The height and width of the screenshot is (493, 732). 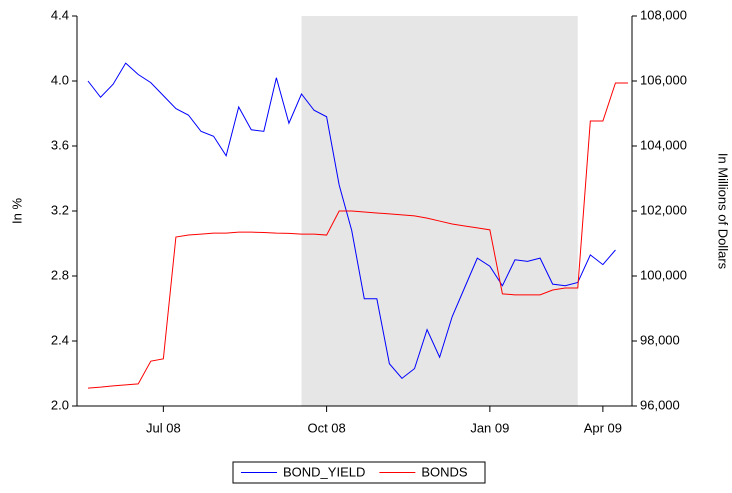 I want to click on y2-tick-label: 102,000, so click(x=663, y=209).